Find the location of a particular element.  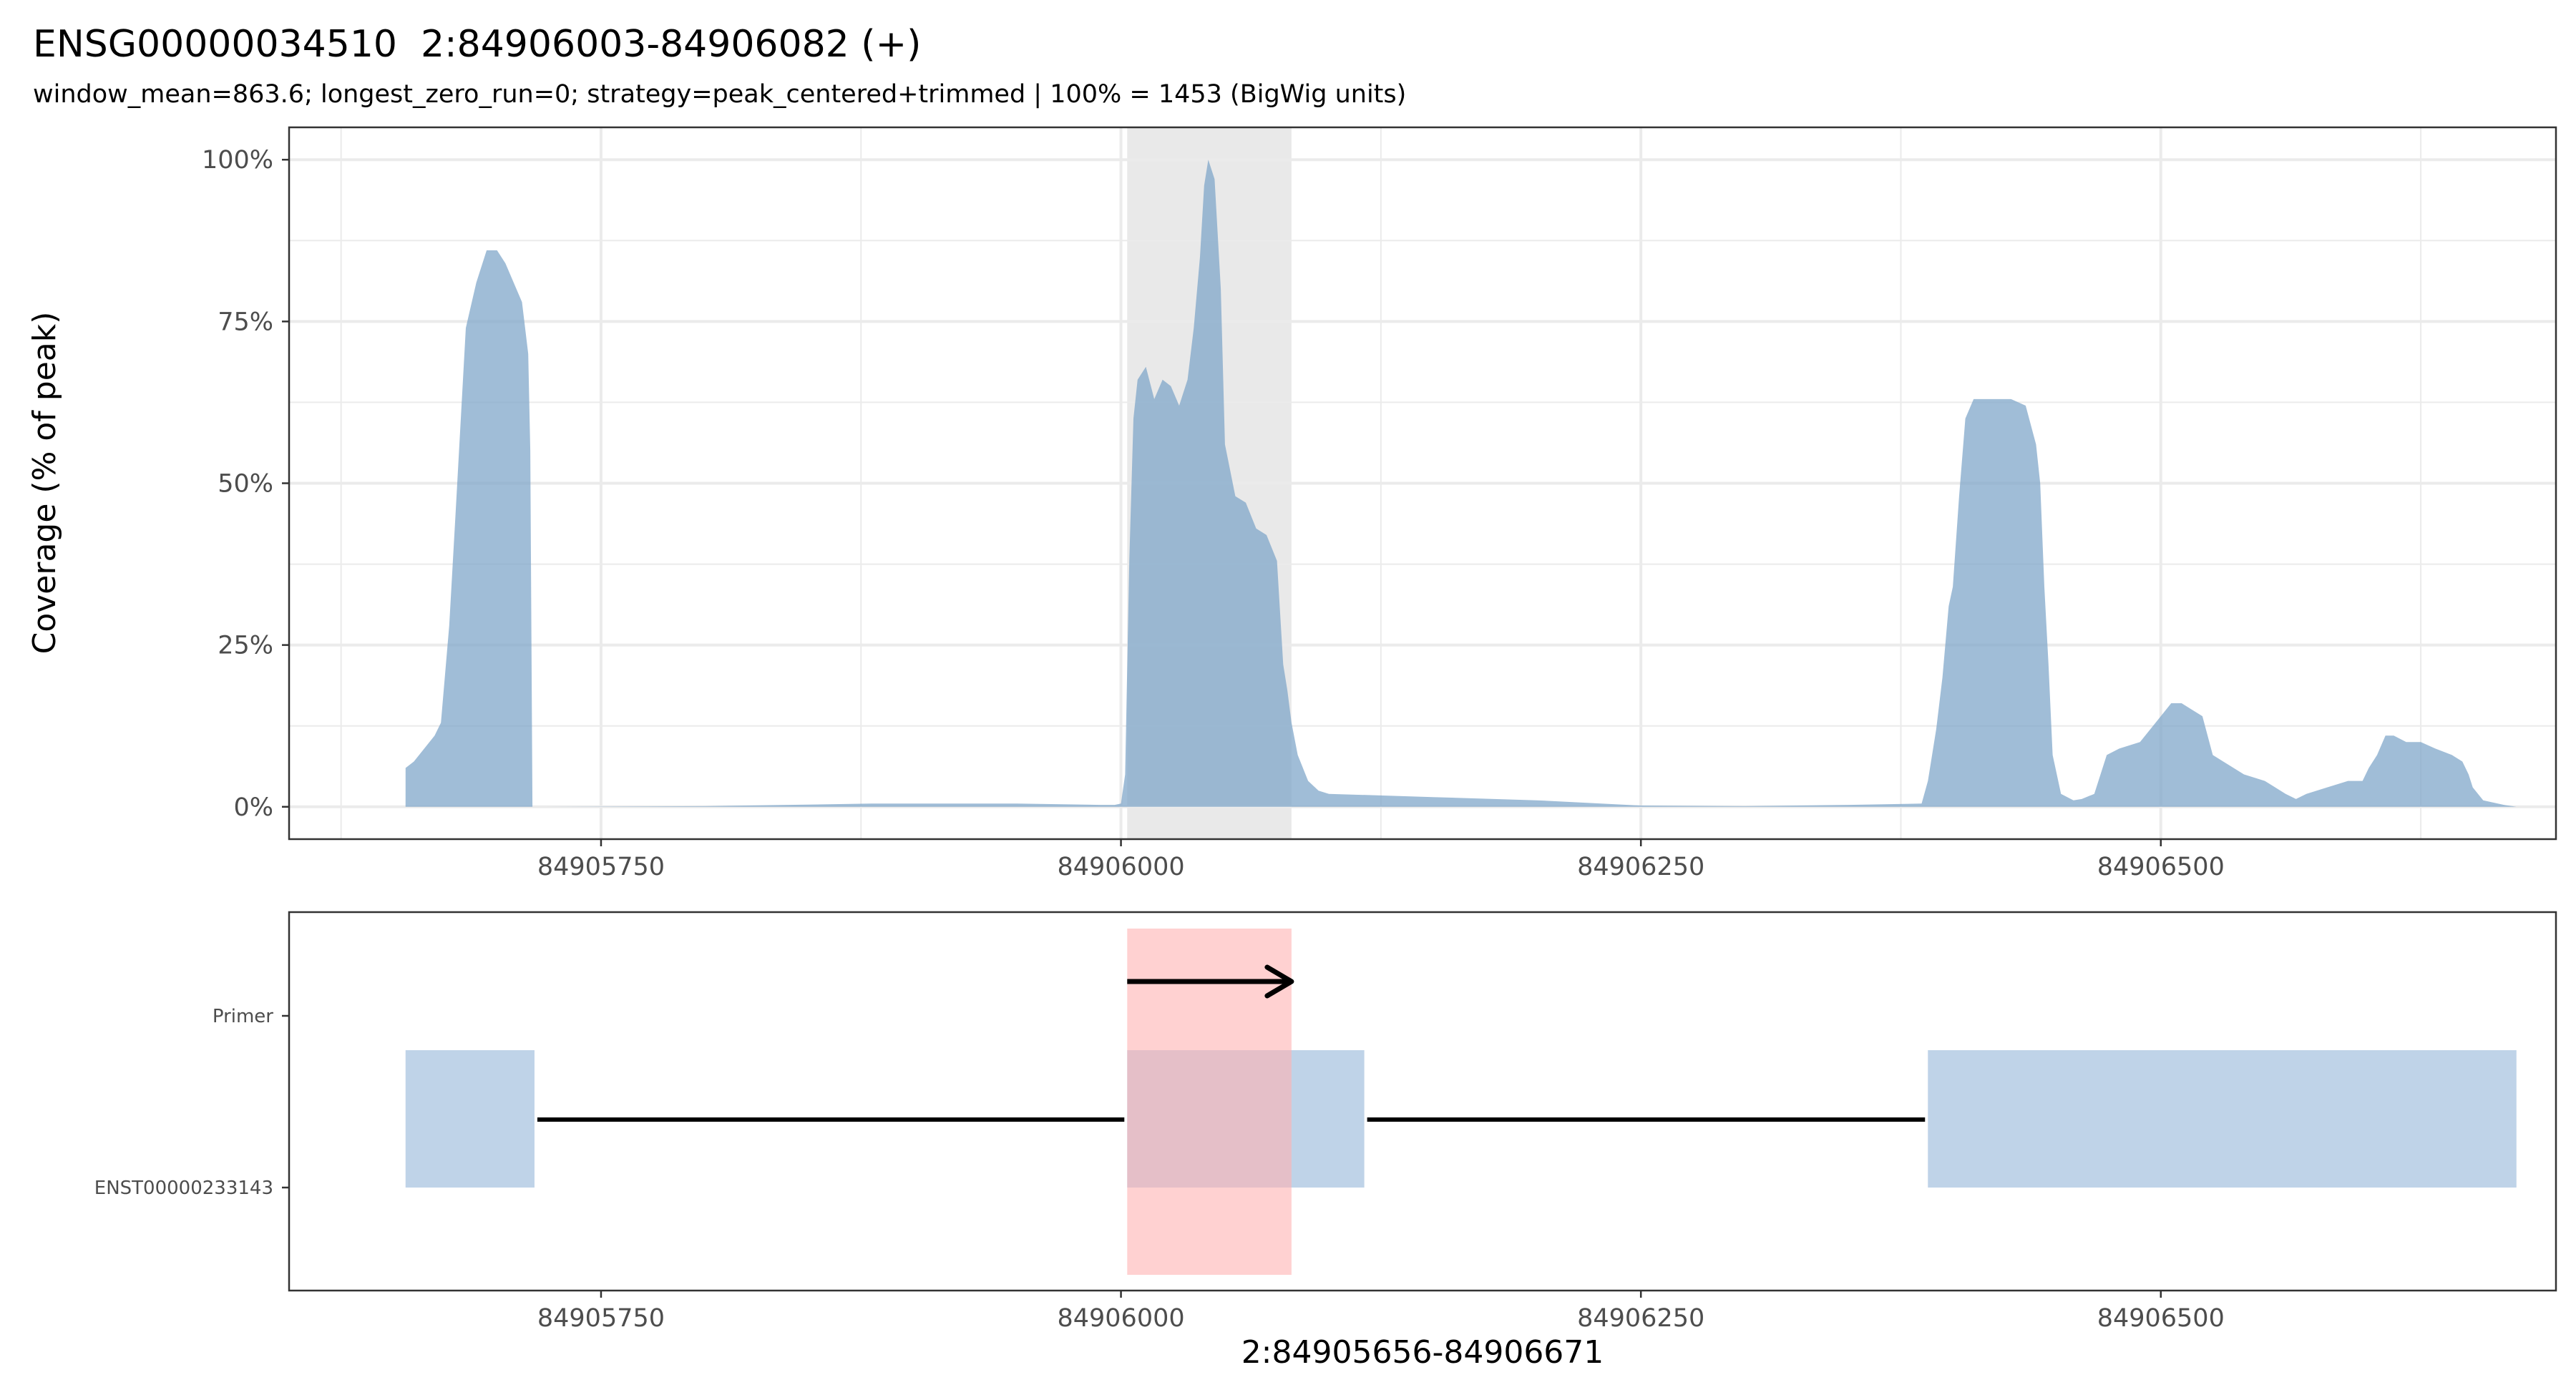

chart-title: ENSG00000034510 2:84906003-84906082 (+) is located at coordinates (478, 45).